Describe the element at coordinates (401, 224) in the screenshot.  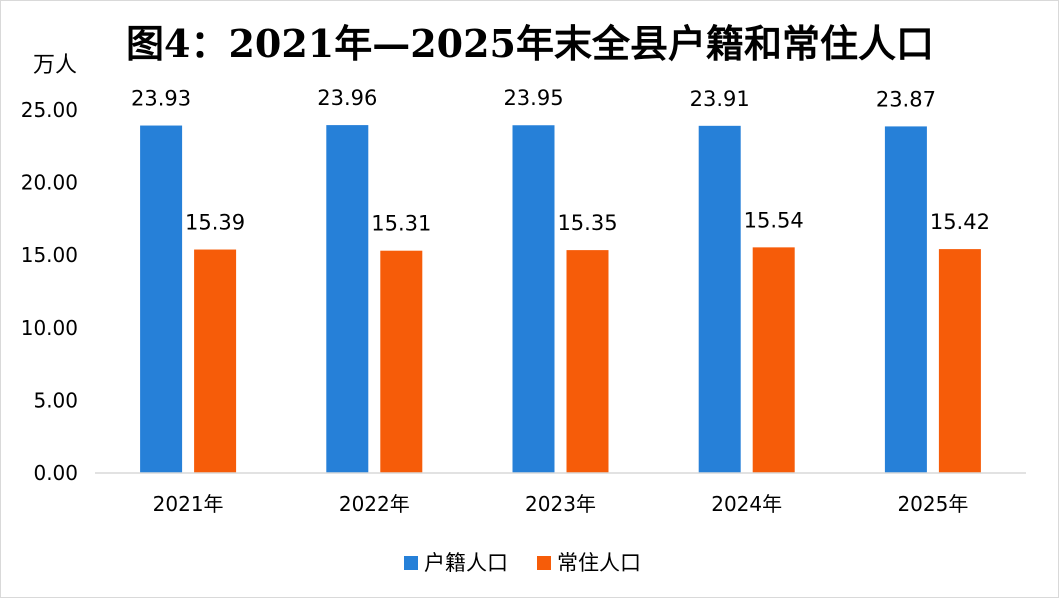
I see `data-label: 15.31` at that location.